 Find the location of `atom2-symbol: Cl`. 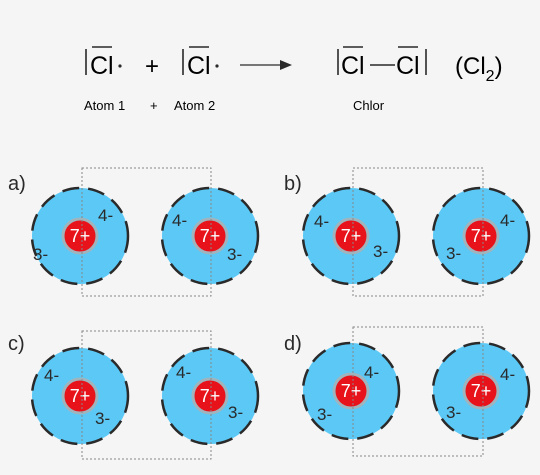

atom2-symbol: Cl is located at coordinates (199, 66).